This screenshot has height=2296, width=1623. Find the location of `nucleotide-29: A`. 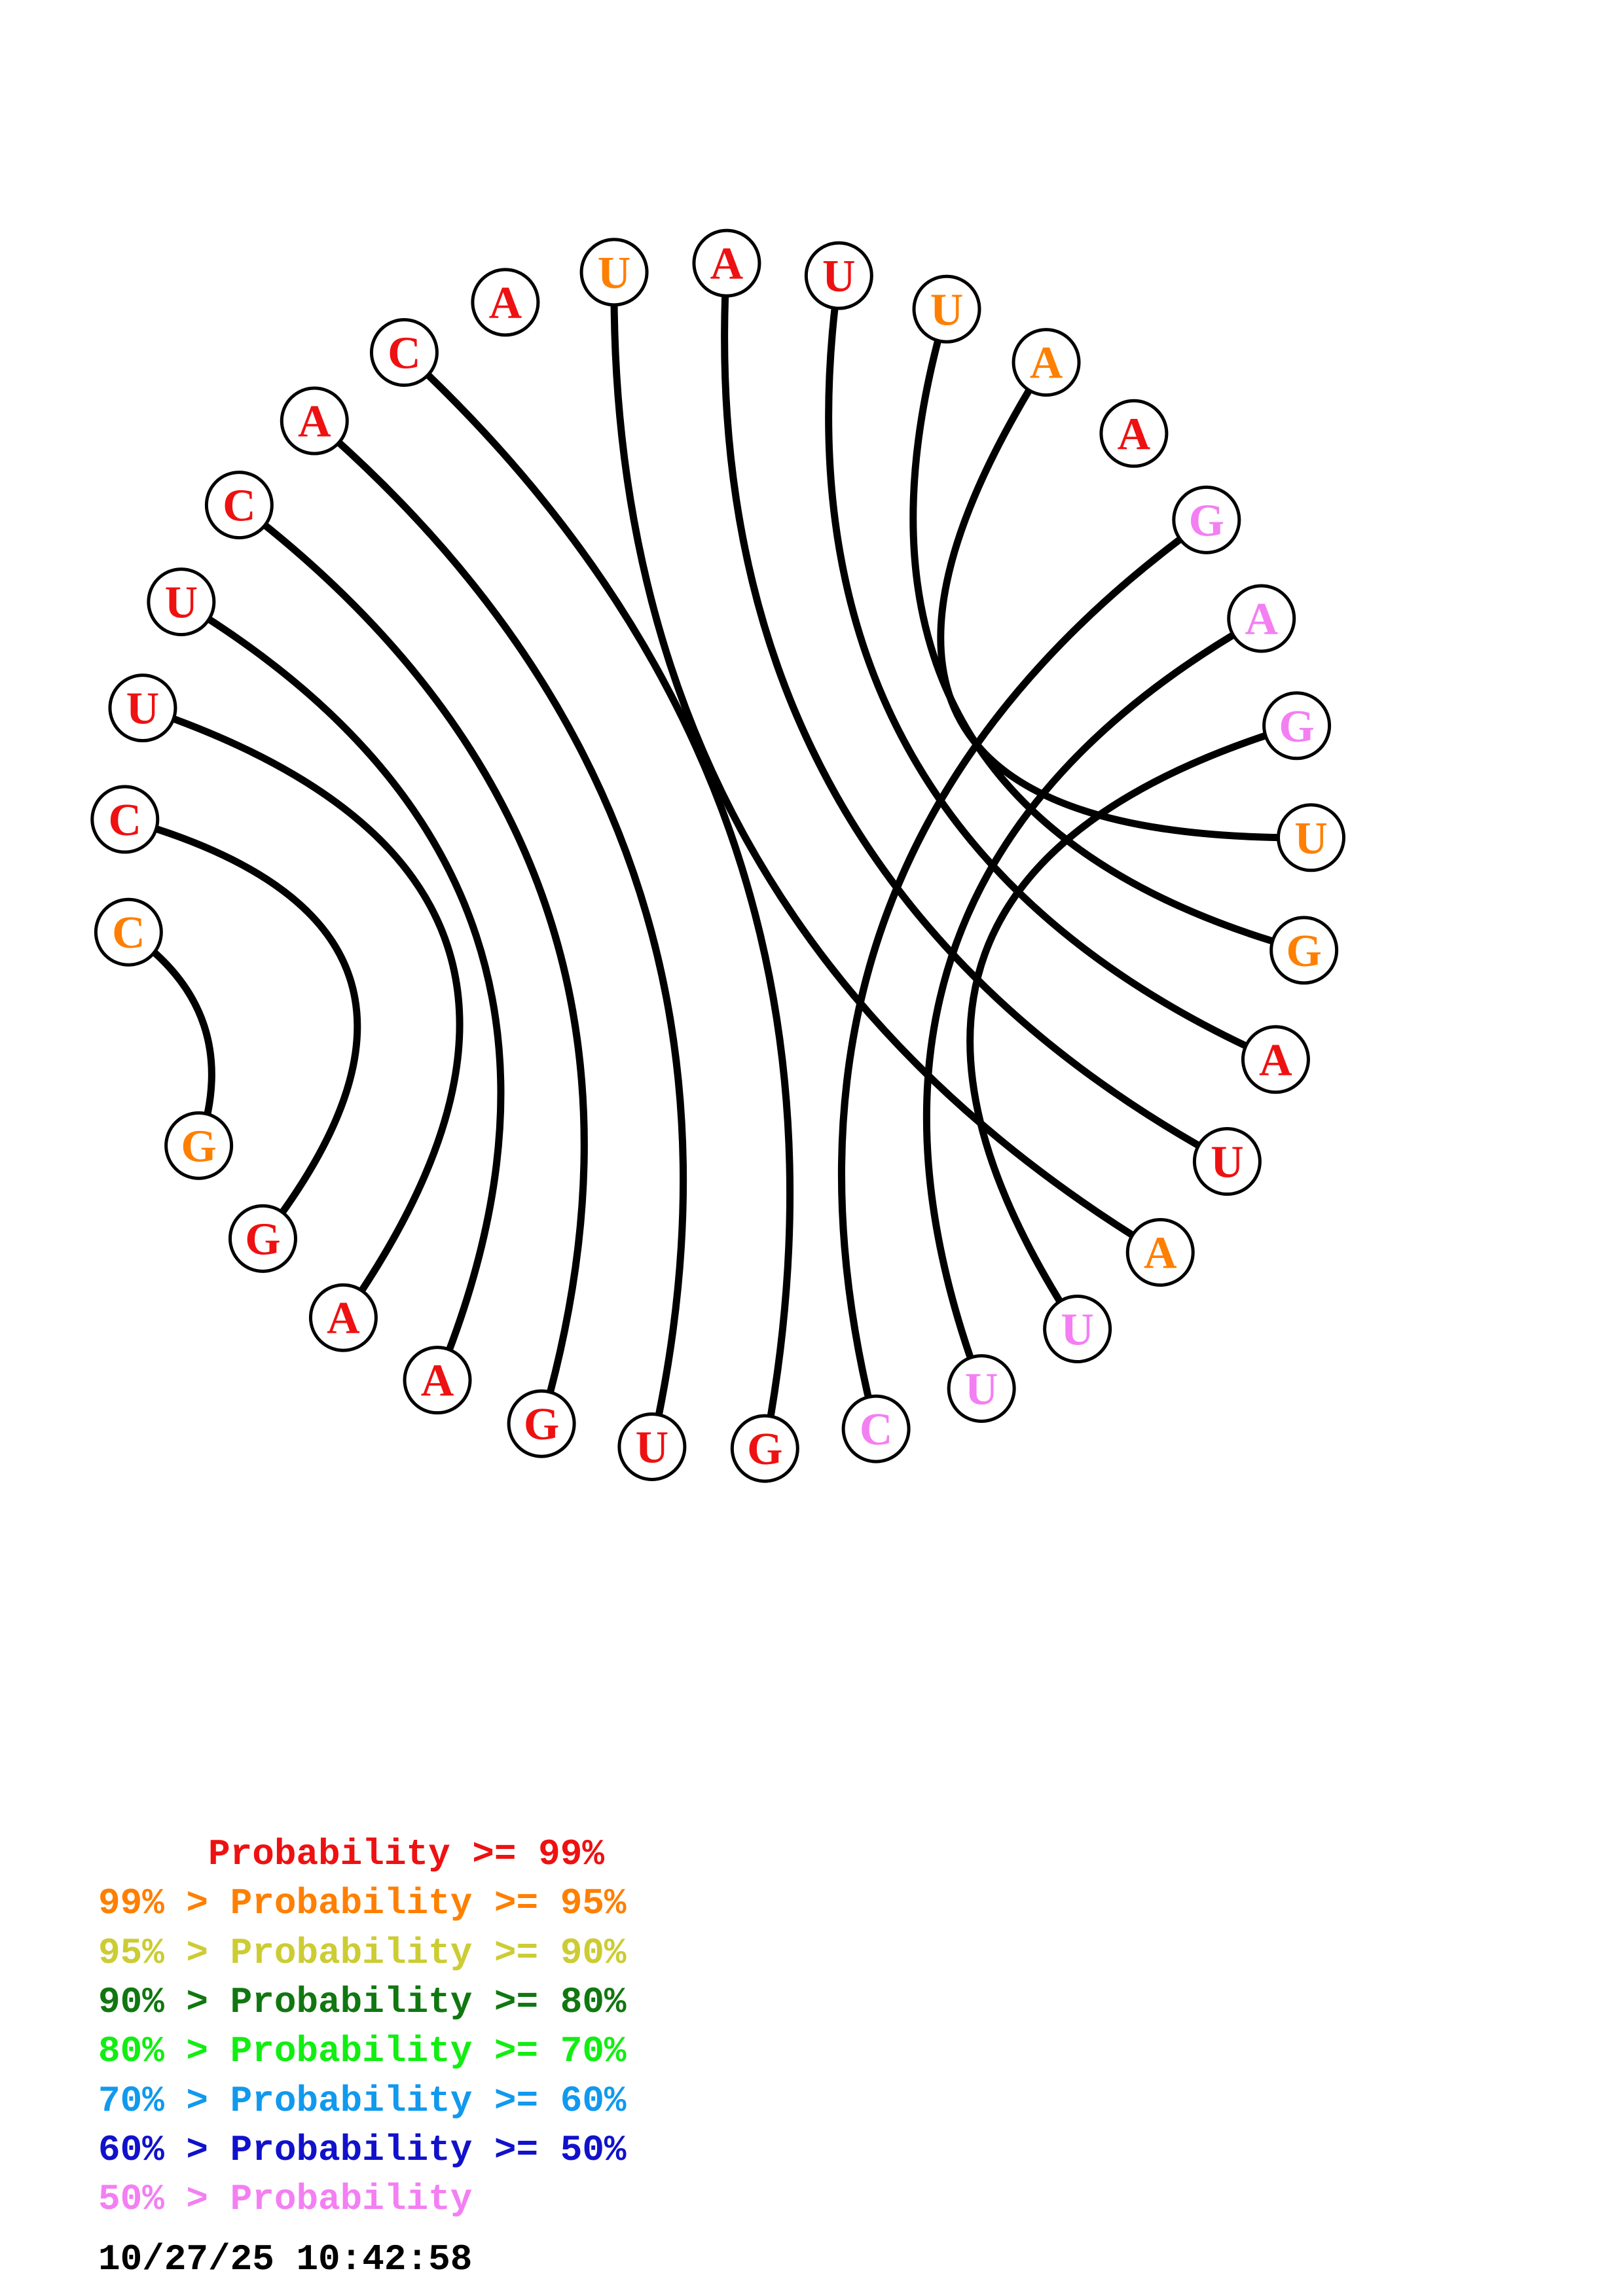

nucleotide-29: A is located at coordinates (437, 1381).